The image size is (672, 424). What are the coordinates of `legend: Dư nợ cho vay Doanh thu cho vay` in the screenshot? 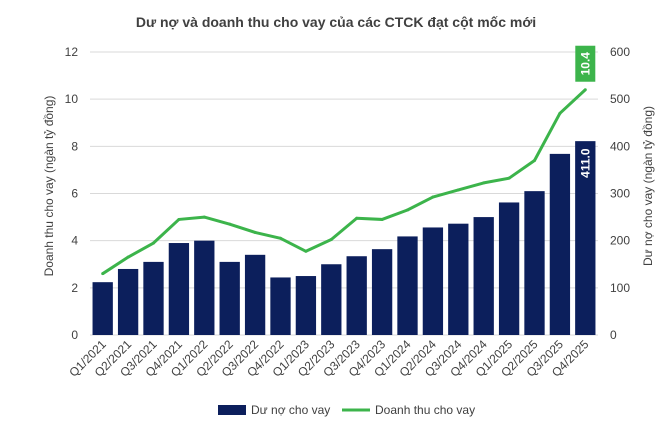 It's located at (346, 410).